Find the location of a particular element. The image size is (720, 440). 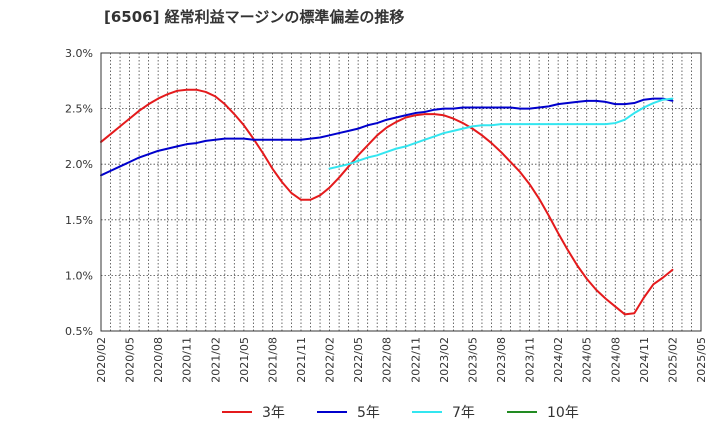

x-tick-label: 2023/02 is located at coordinates (444, 360).